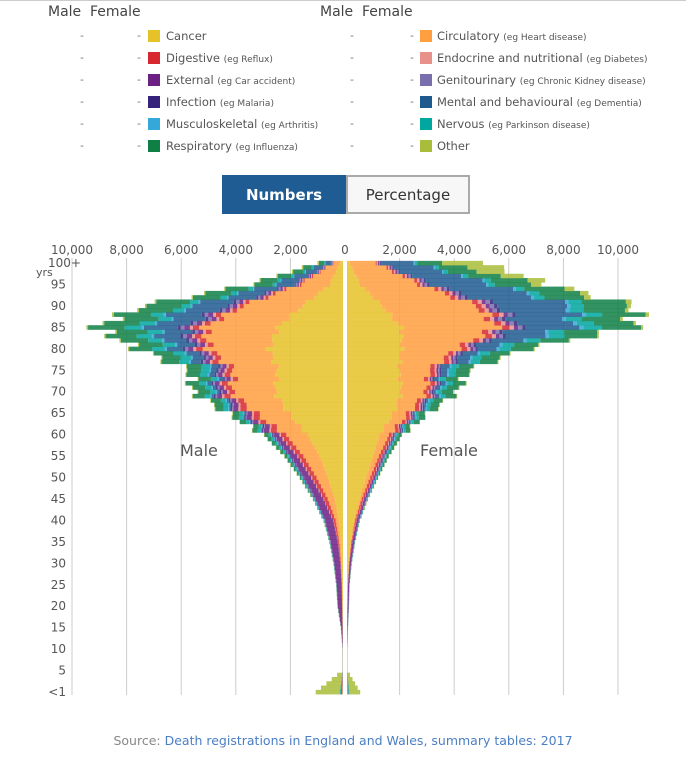 The width and height of the screenshot is (686, 773). Describe the element at coordinates (539, 103) in the screenshot. I see `legend-label: Mental and behavioural (eg Dementia)` at that location.